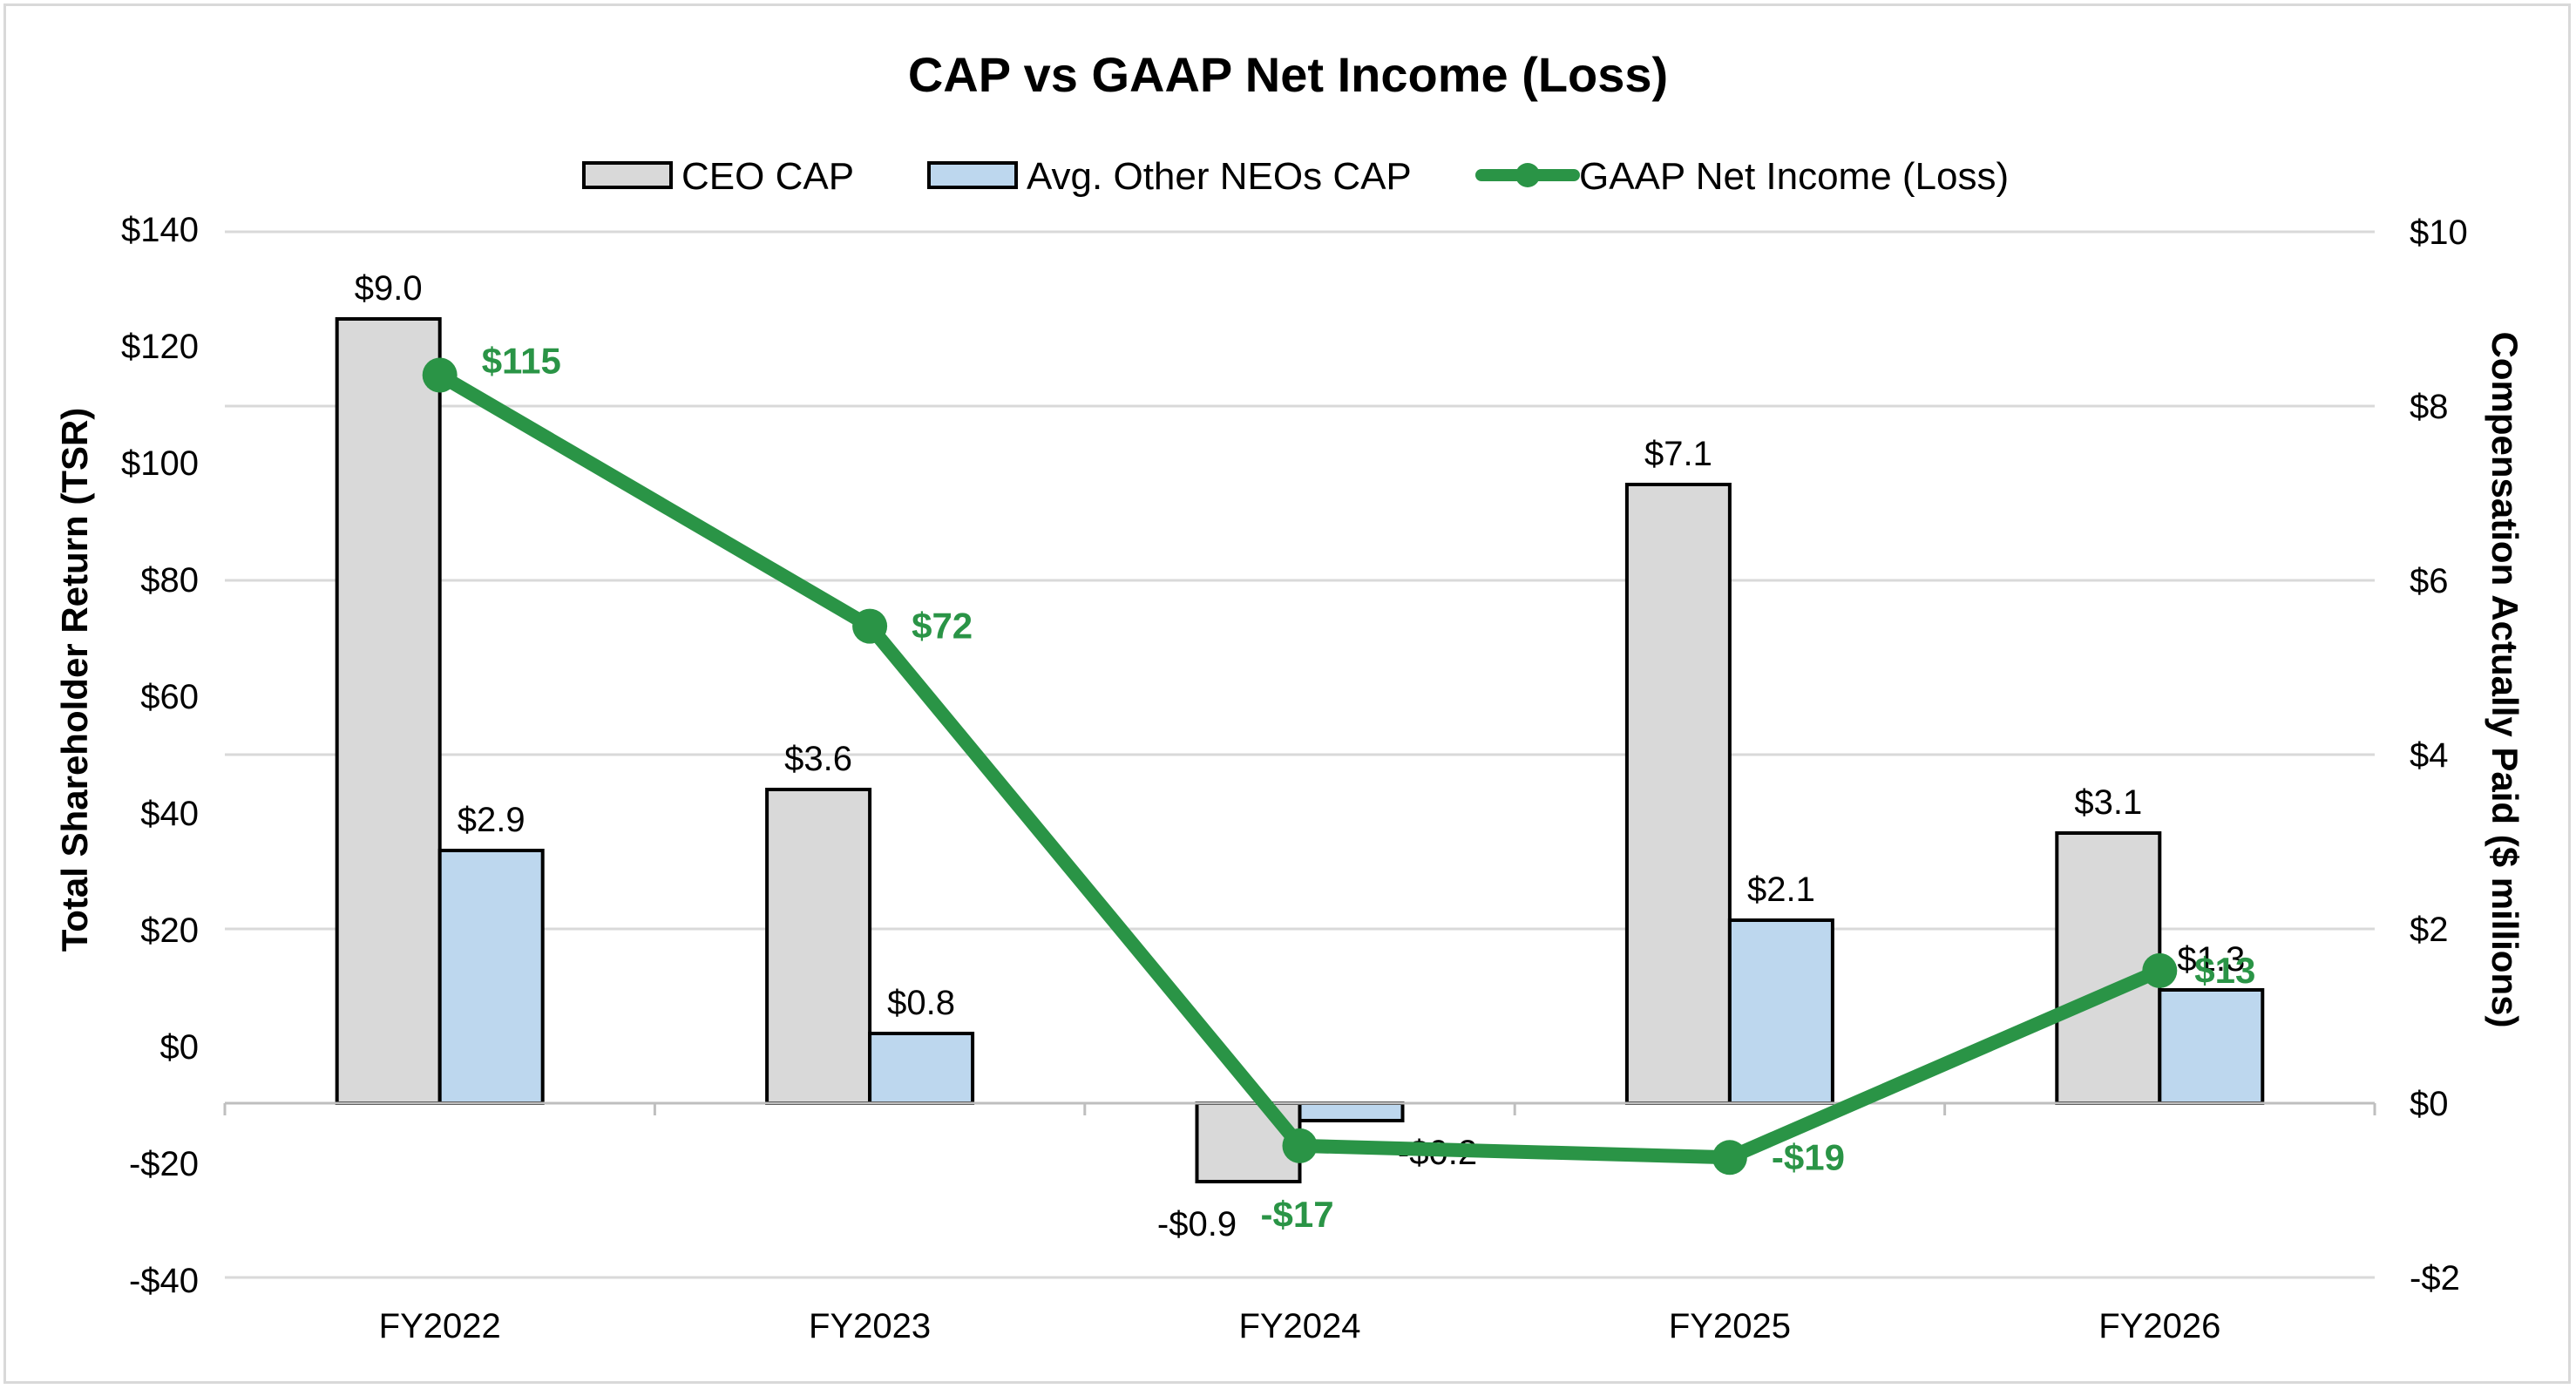 This screenshot has width=2576, height=1389. Describe the element at coordinates (169, 697) in the screenshot. I see `left-tick-label: $60` at that location.